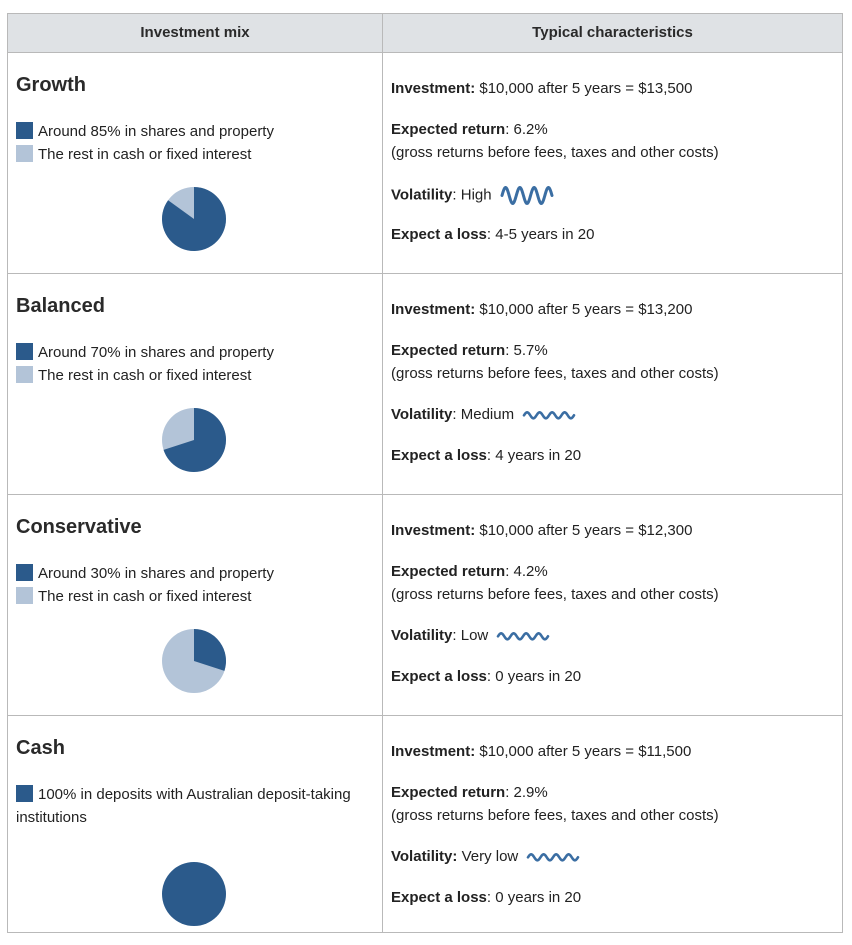 This screenshot has width=852, height=945. I want to click on volatility-line: Volatility: Very low, so click(485, 857).